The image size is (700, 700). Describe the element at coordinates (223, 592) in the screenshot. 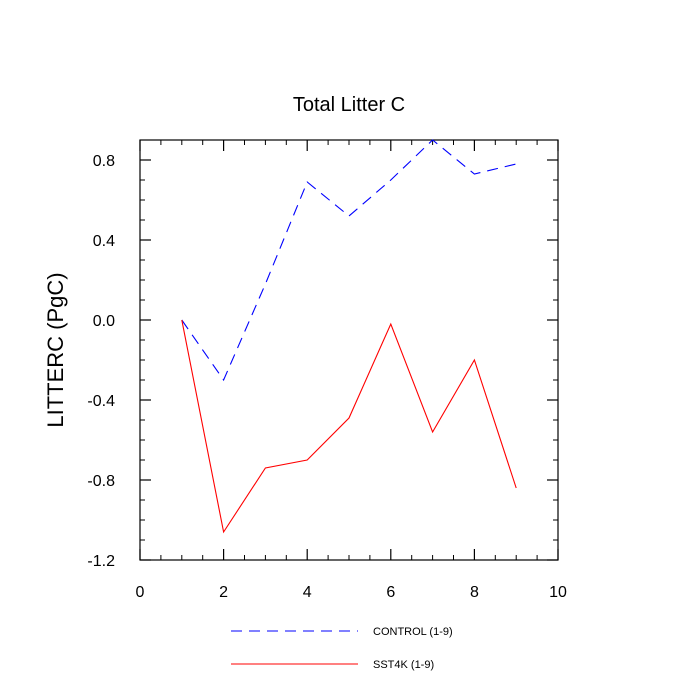

I see `x-tick-label: 2` at that location.